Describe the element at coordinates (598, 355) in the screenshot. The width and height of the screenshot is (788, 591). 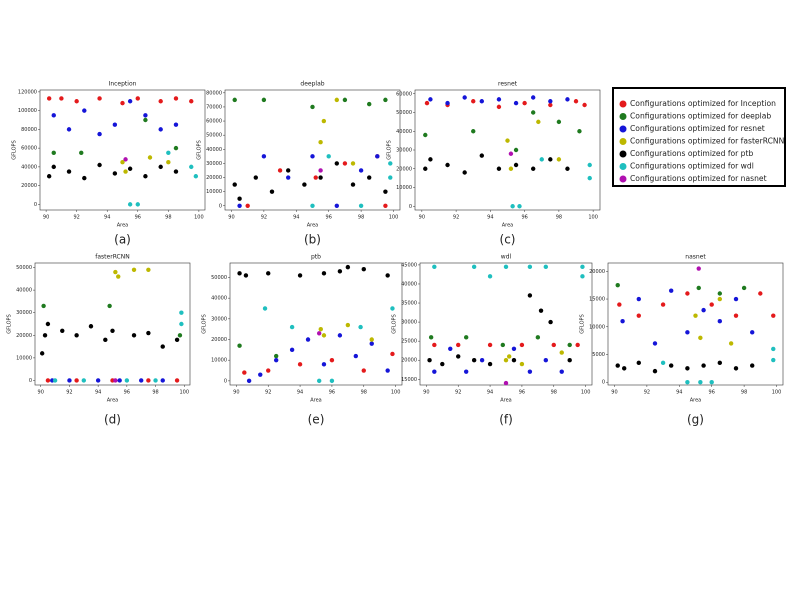
I see `y-tick-label: 5000` at that location.